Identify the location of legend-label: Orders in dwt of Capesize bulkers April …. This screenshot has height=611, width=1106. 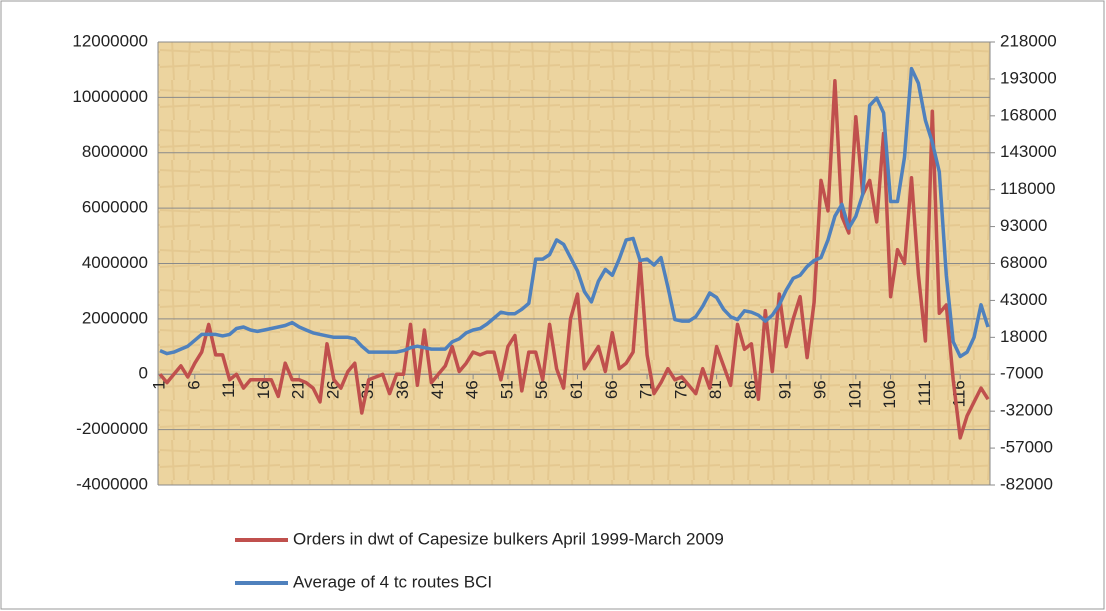
(508, 538).